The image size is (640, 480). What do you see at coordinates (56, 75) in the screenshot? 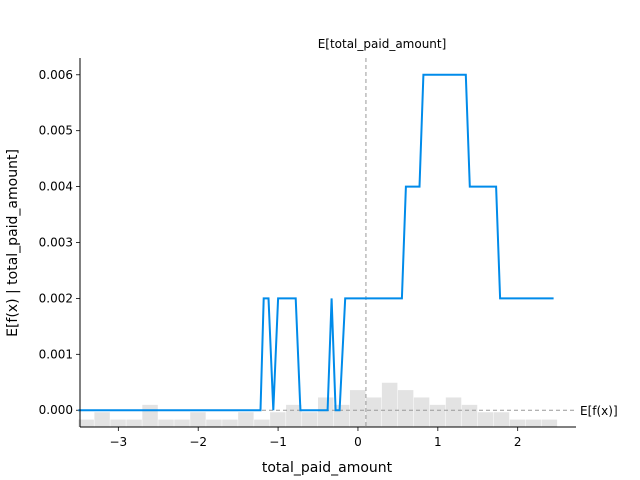
I see `y-tick-label: 0.006` at bounding box center [56, 75].